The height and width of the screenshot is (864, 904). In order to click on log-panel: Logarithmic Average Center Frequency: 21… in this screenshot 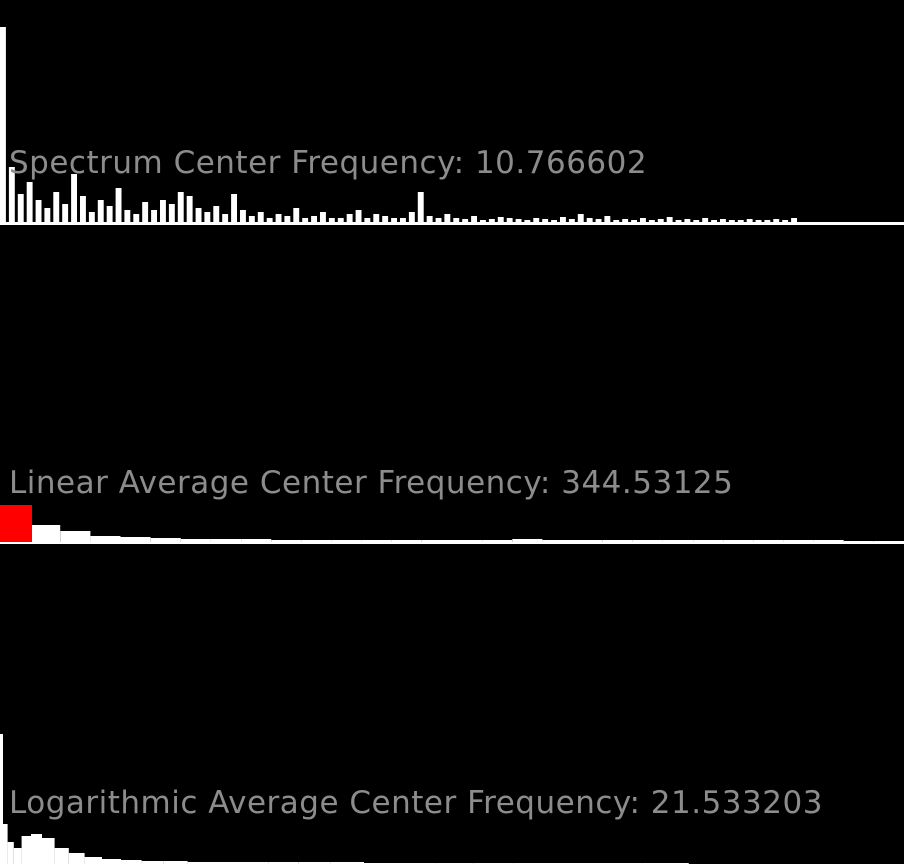, I will do `click(411, 799)`.